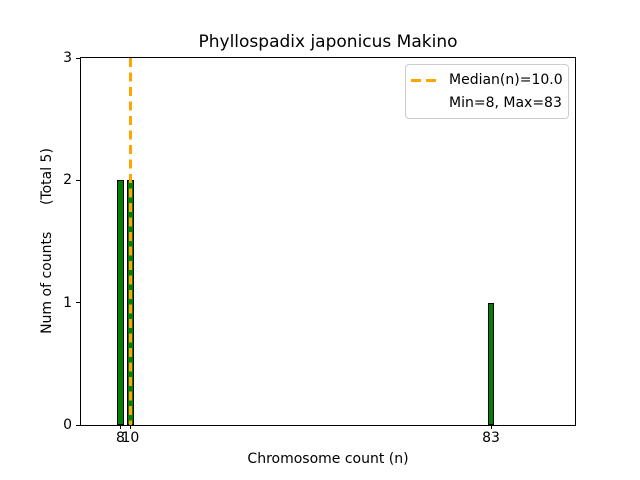  I want to click on legend-entry-minmax: Min=8, Max=83, so click(486, 103).